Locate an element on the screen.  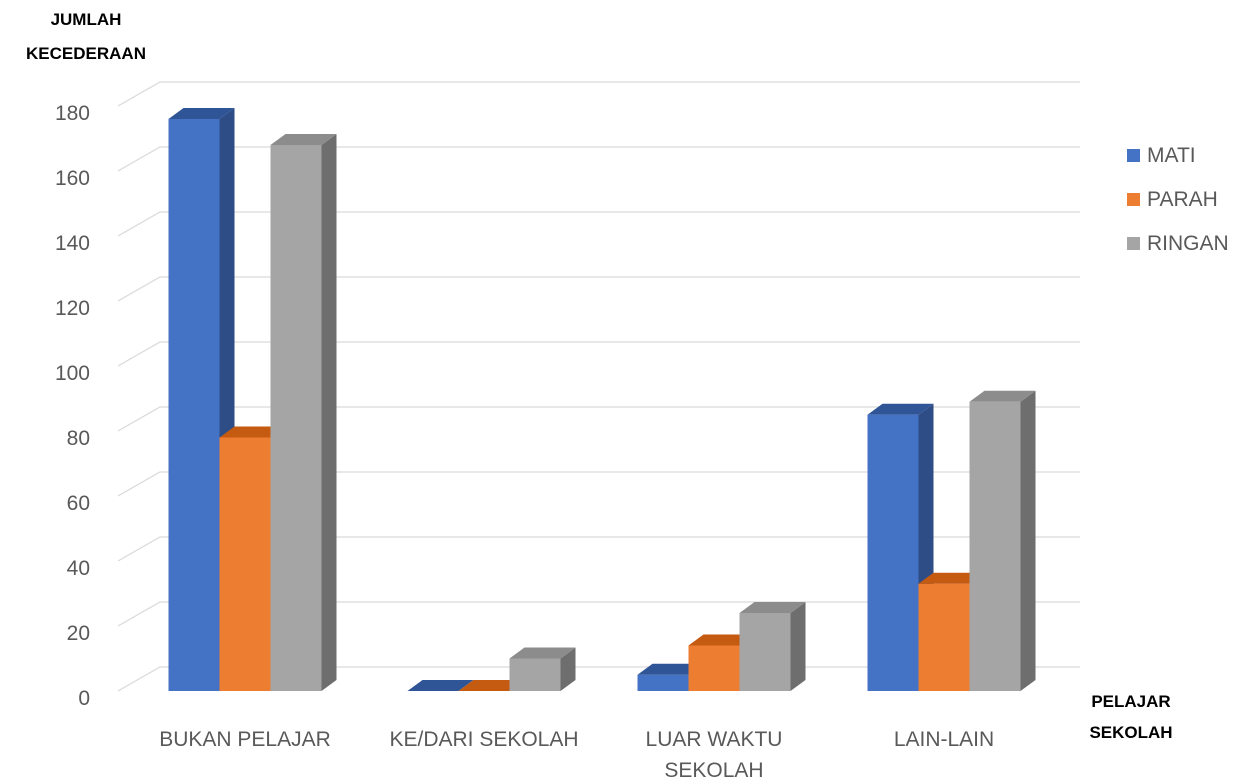
y-tick-label: 160 is located at coordinates (72, 178).